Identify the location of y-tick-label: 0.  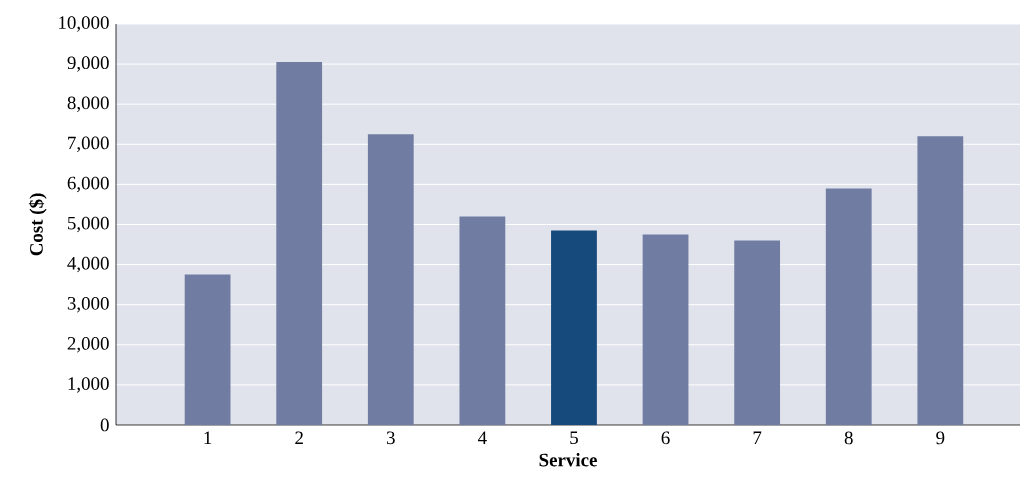
(104, 425).